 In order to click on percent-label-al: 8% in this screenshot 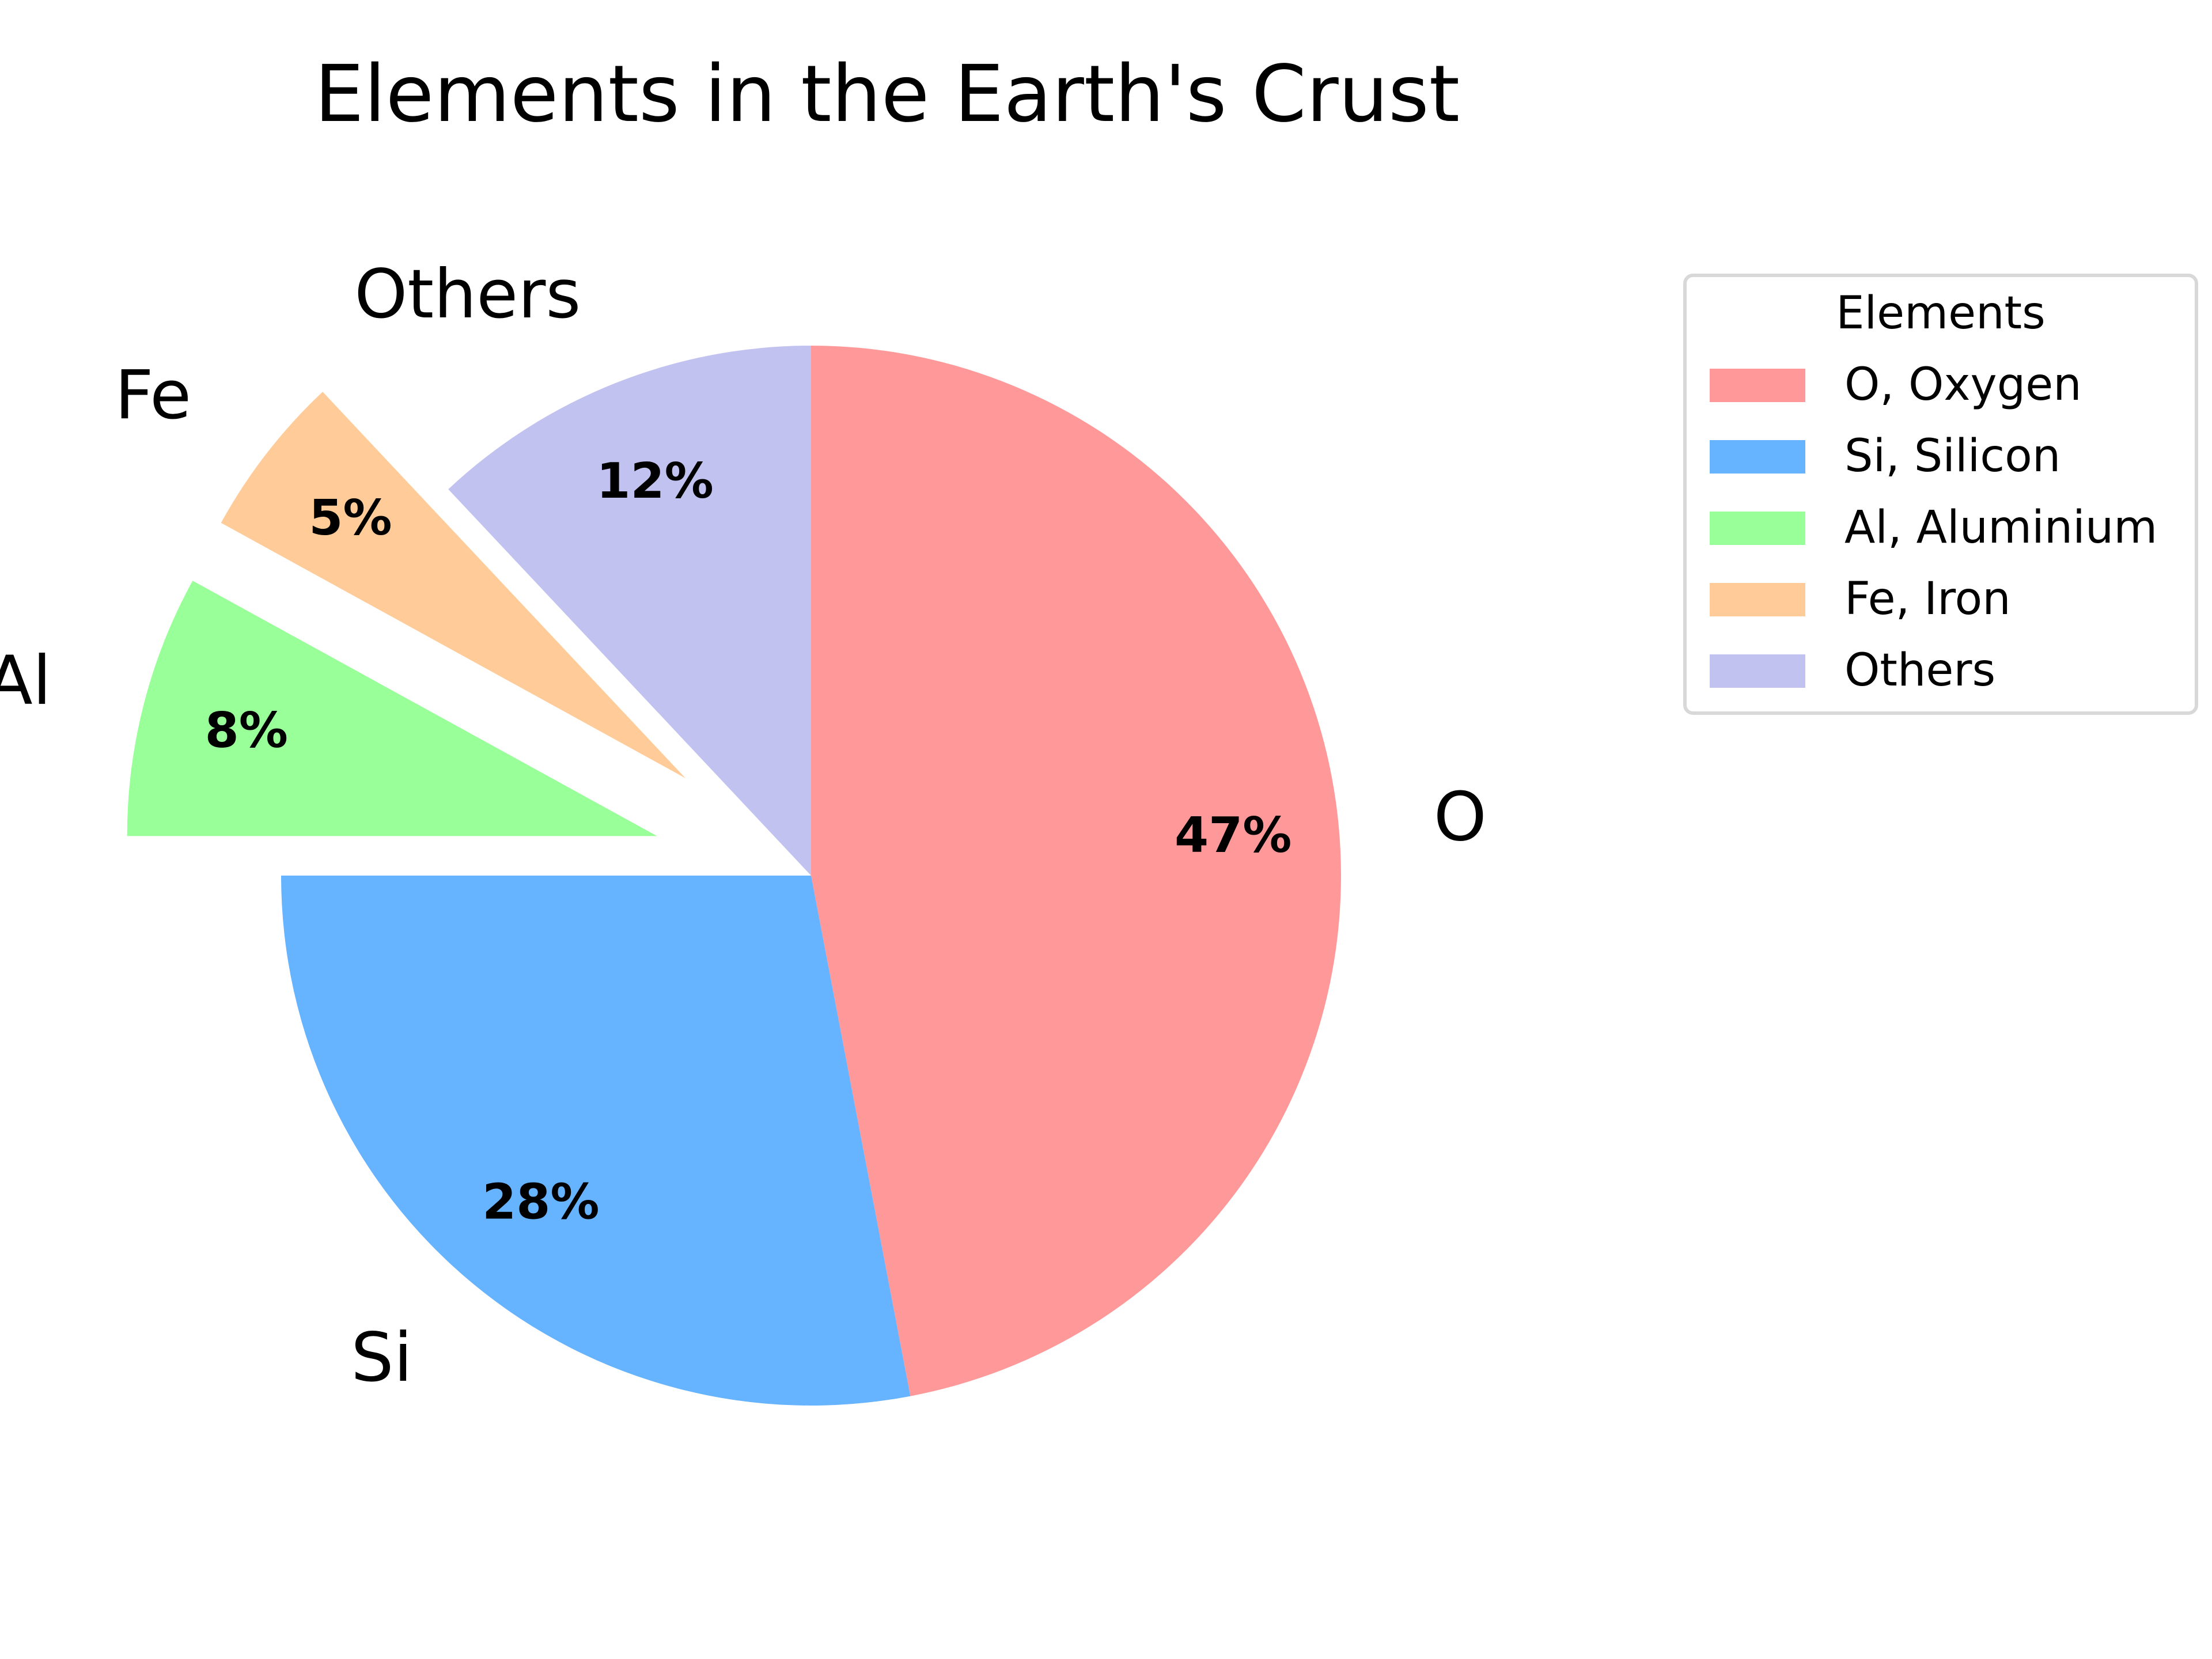, I will do `click(246, 730)`.